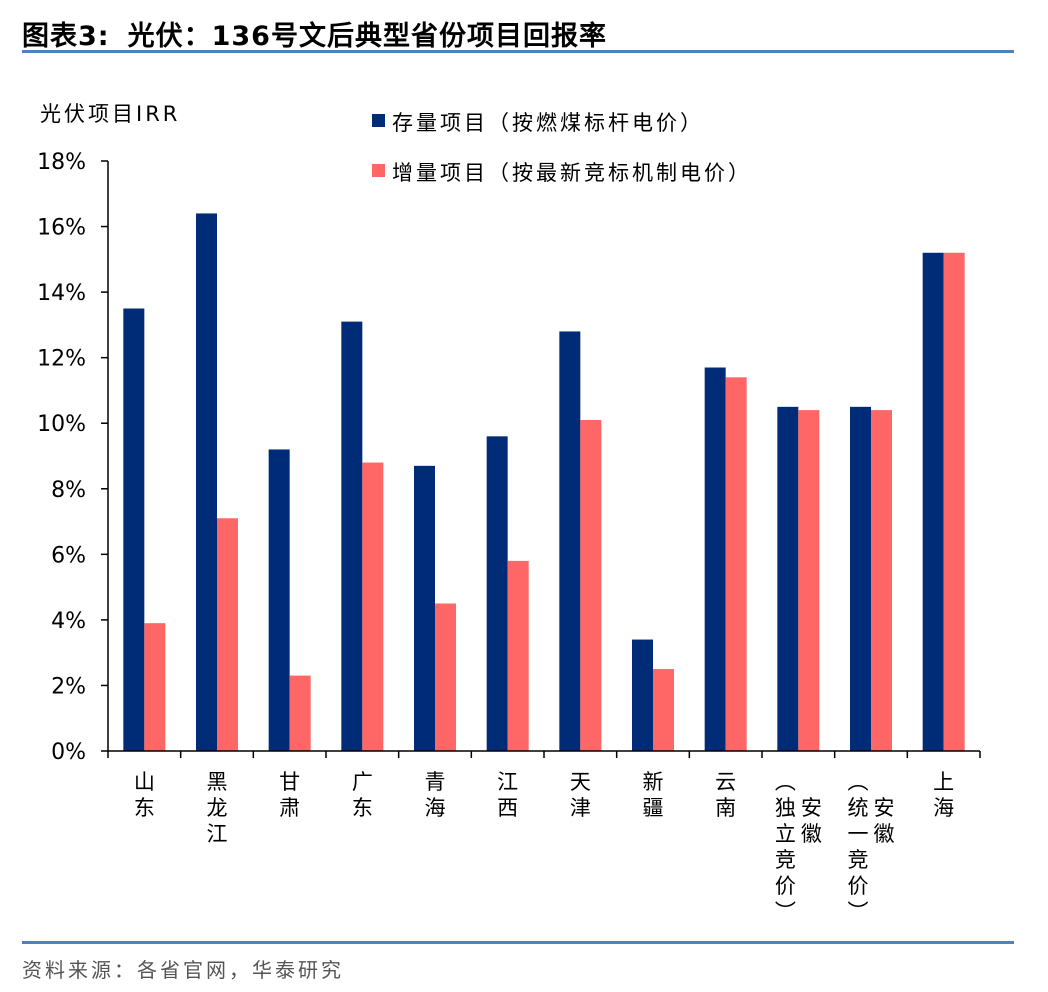  Describe the element at coordinates (144, 808) in the screenshot. I see `x-label-0-0-1: 东` at that location.